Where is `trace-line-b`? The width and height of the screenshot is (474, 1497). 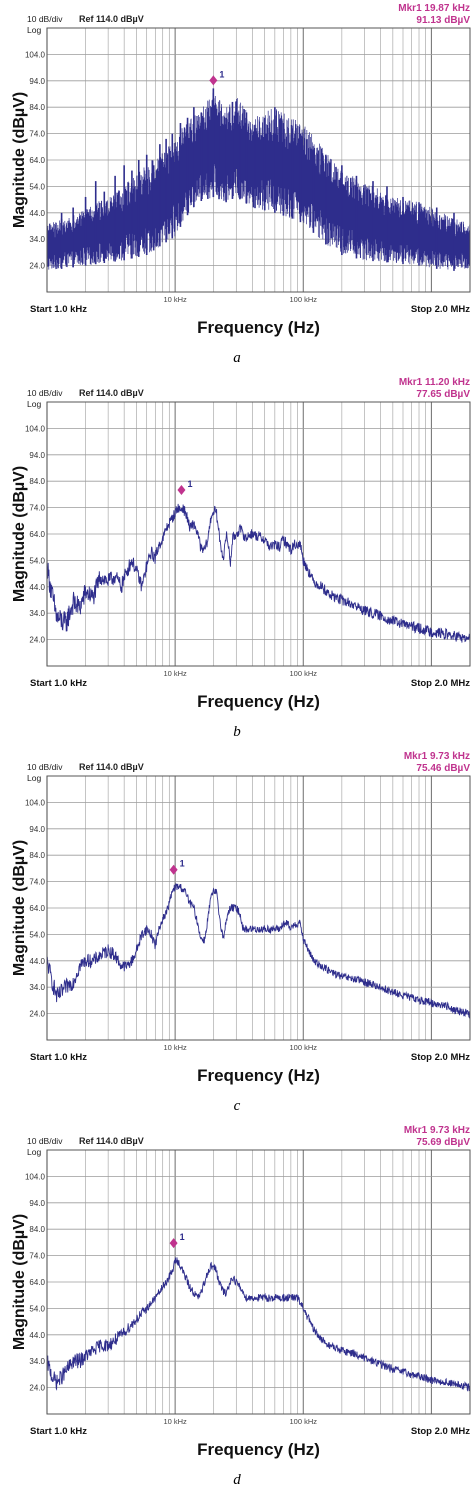
trace-line-b is located at coordinates (258, 573).